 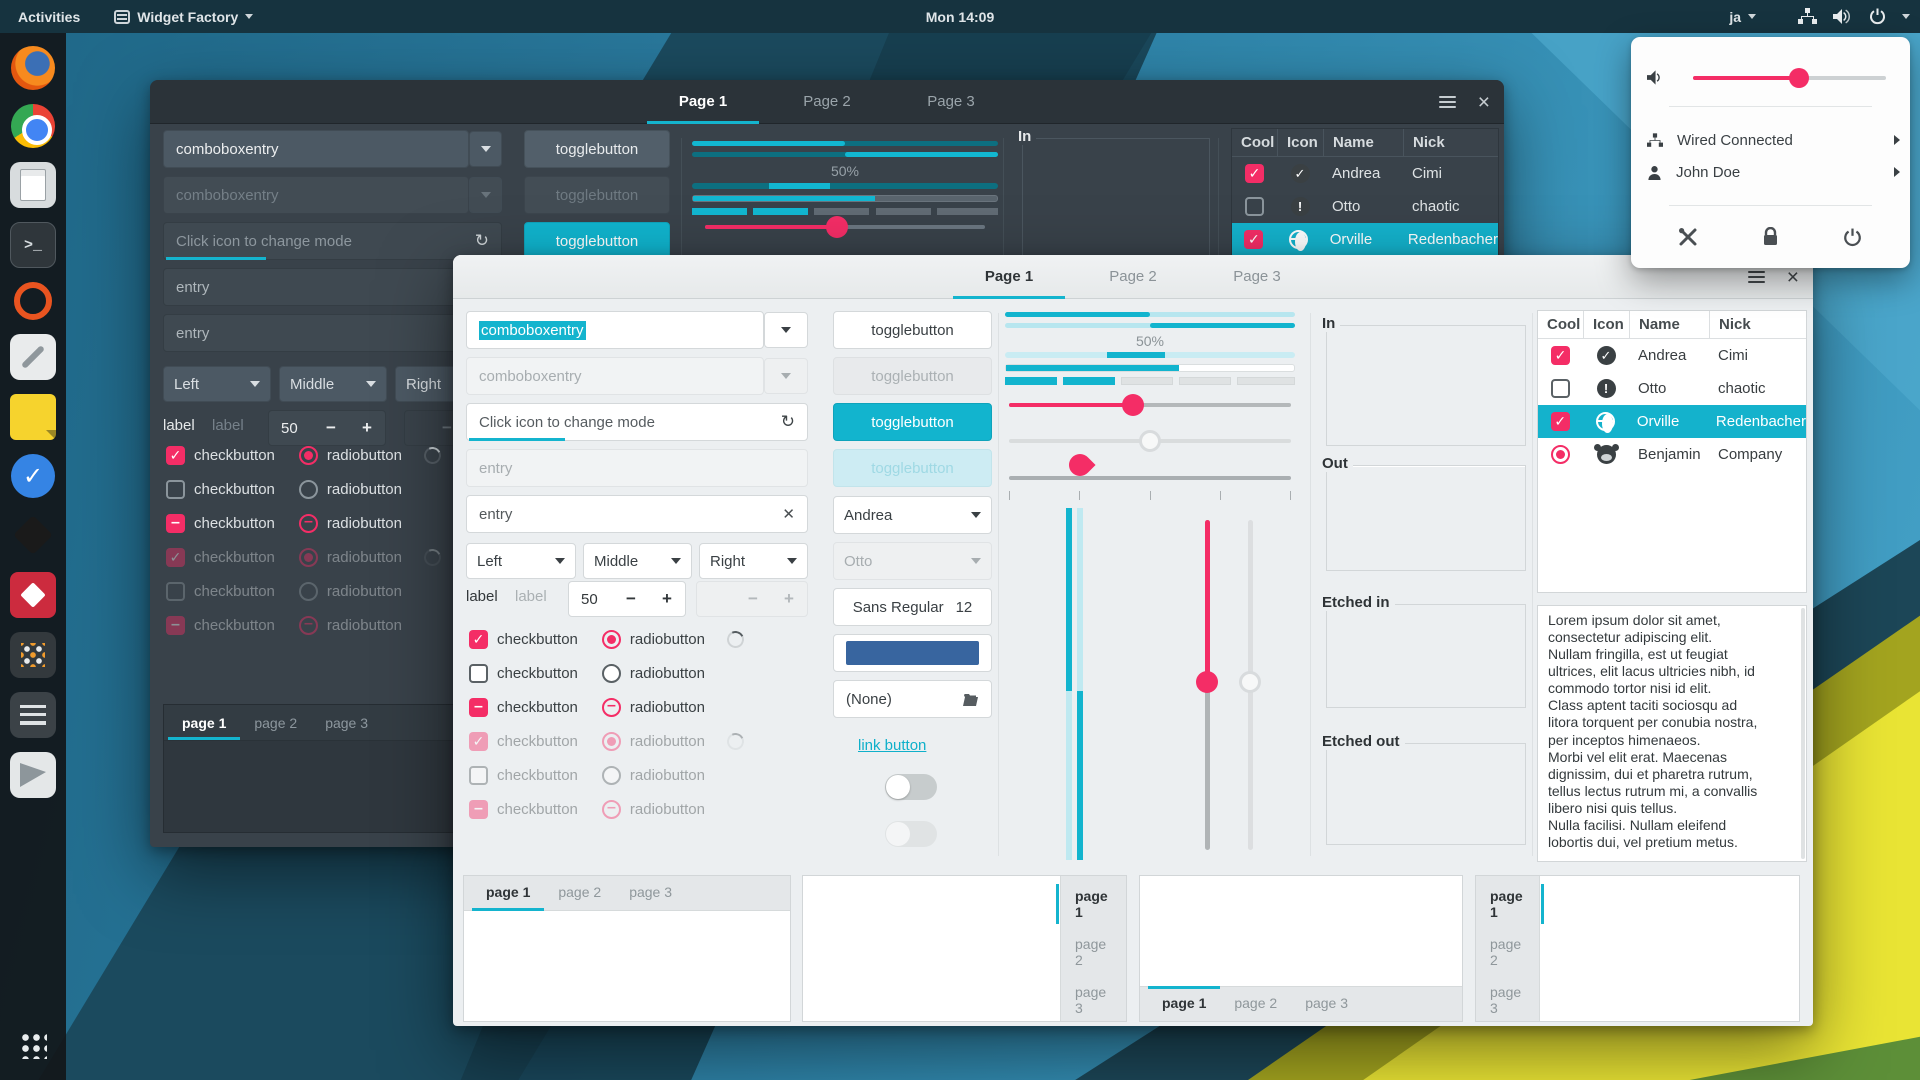 I want to click on package-icon, so click(x=33, y=595).